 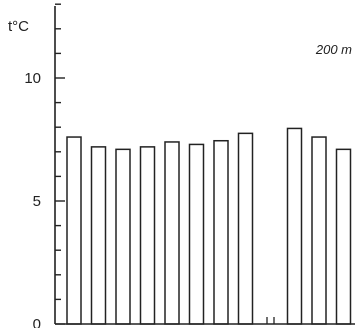 What do you see at coordinates (32, 78) in the screenshot?
I see `y-tick-label: 10` at bounding box center [32, 78].